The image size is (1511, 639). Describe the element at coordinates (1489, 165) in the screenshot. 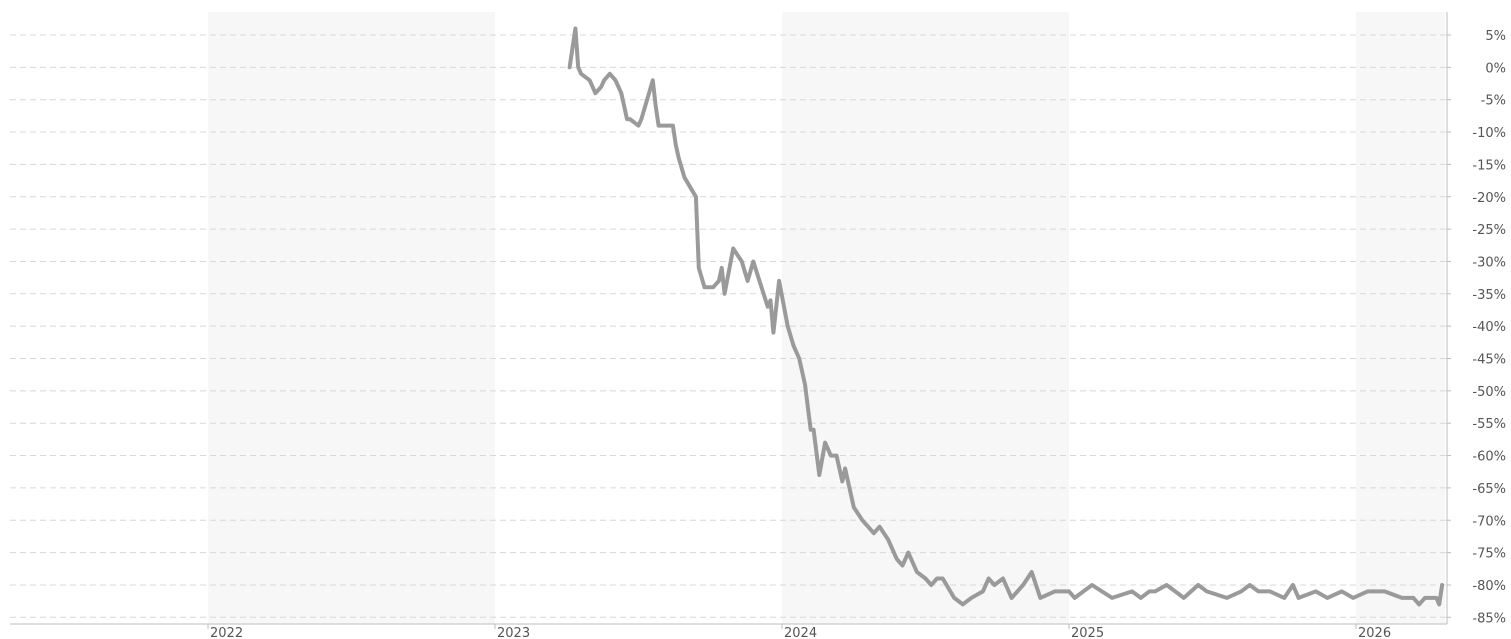

I see `y-tick-label: -15%` at that location.